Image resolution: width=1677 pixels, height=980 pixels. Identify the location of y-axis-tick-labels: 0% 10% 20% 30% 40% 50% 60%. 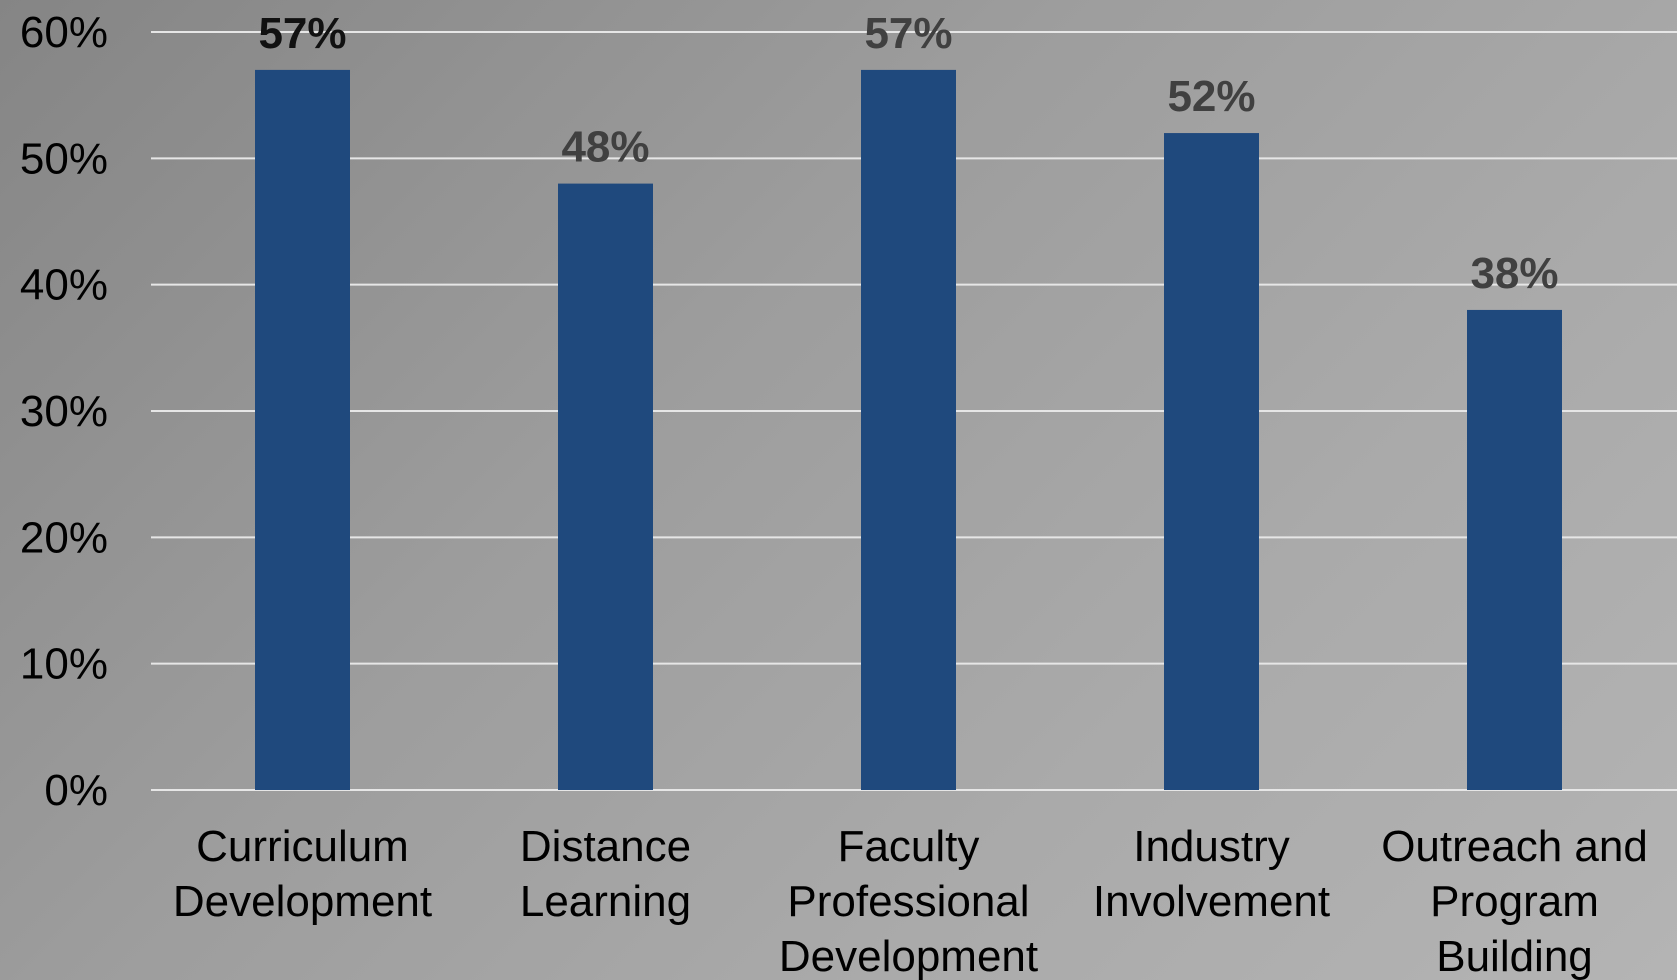
(64, 411).